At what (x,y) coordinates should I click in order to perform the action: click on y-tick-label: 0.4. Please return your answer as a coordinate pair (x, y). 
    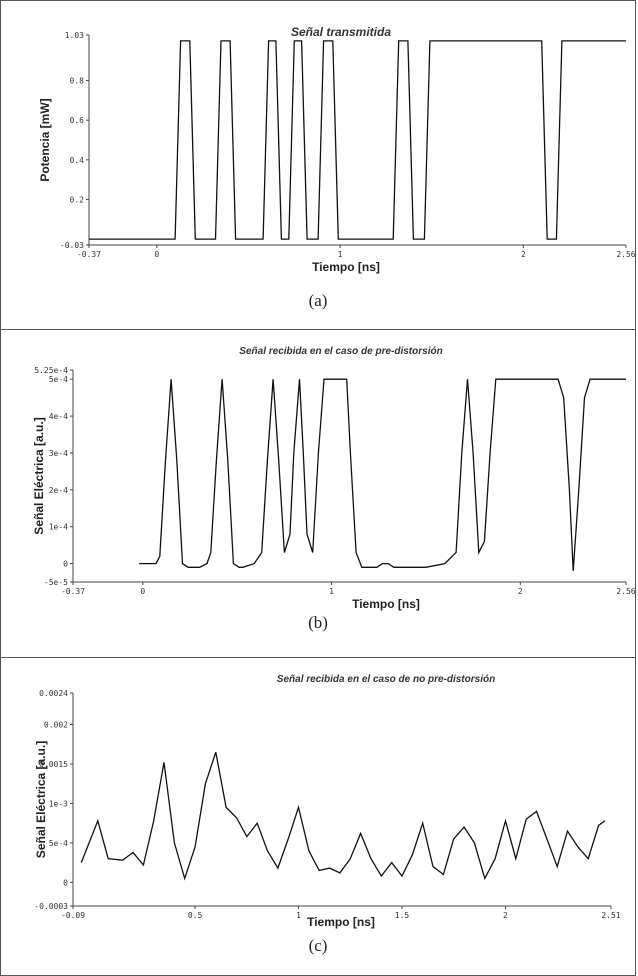
    Looking at the image, I should click on (77, 160).